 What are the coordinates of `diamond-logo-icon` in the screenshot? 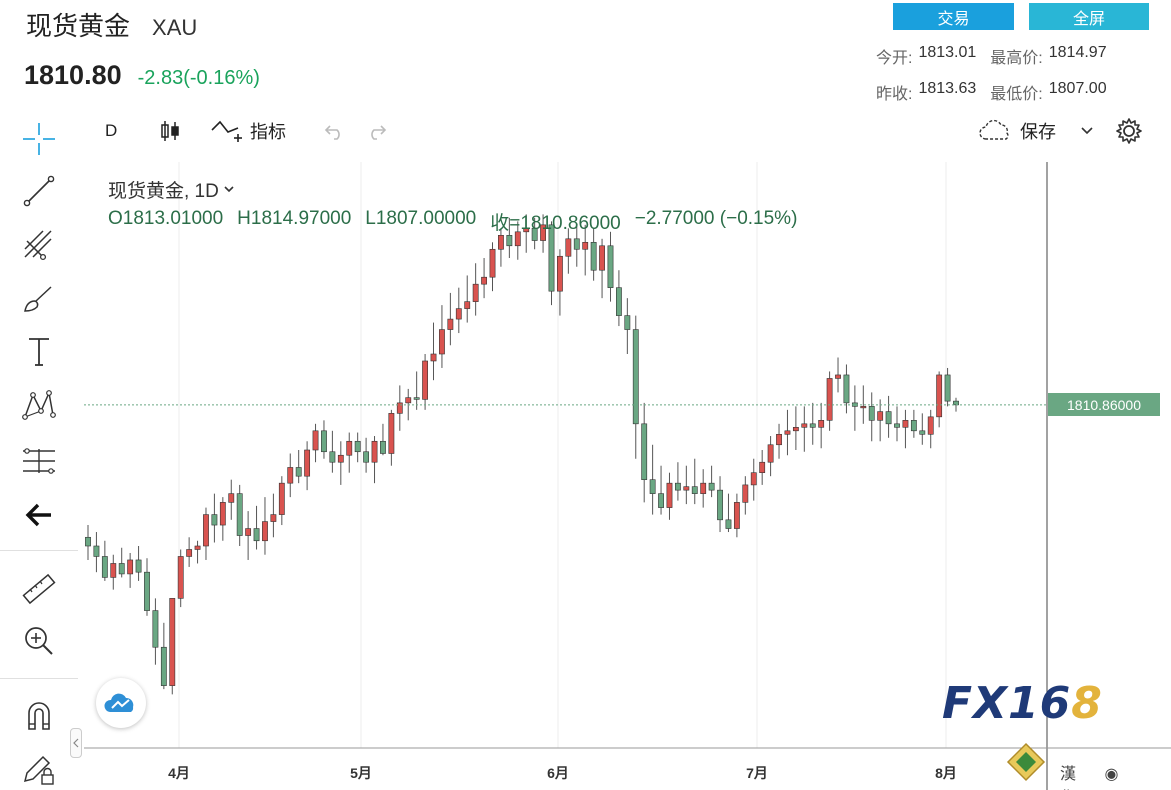 It's located at (1026, 762).